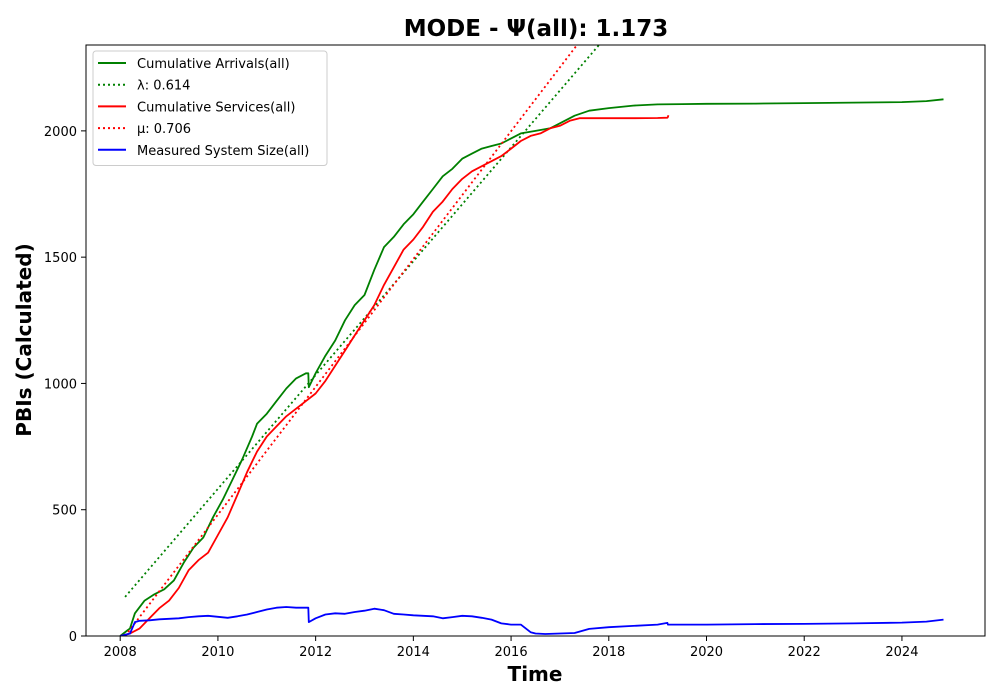 This screenshot has height=700, width=1000. I want to click on y-tick-label: 1000, so click(60, 384).